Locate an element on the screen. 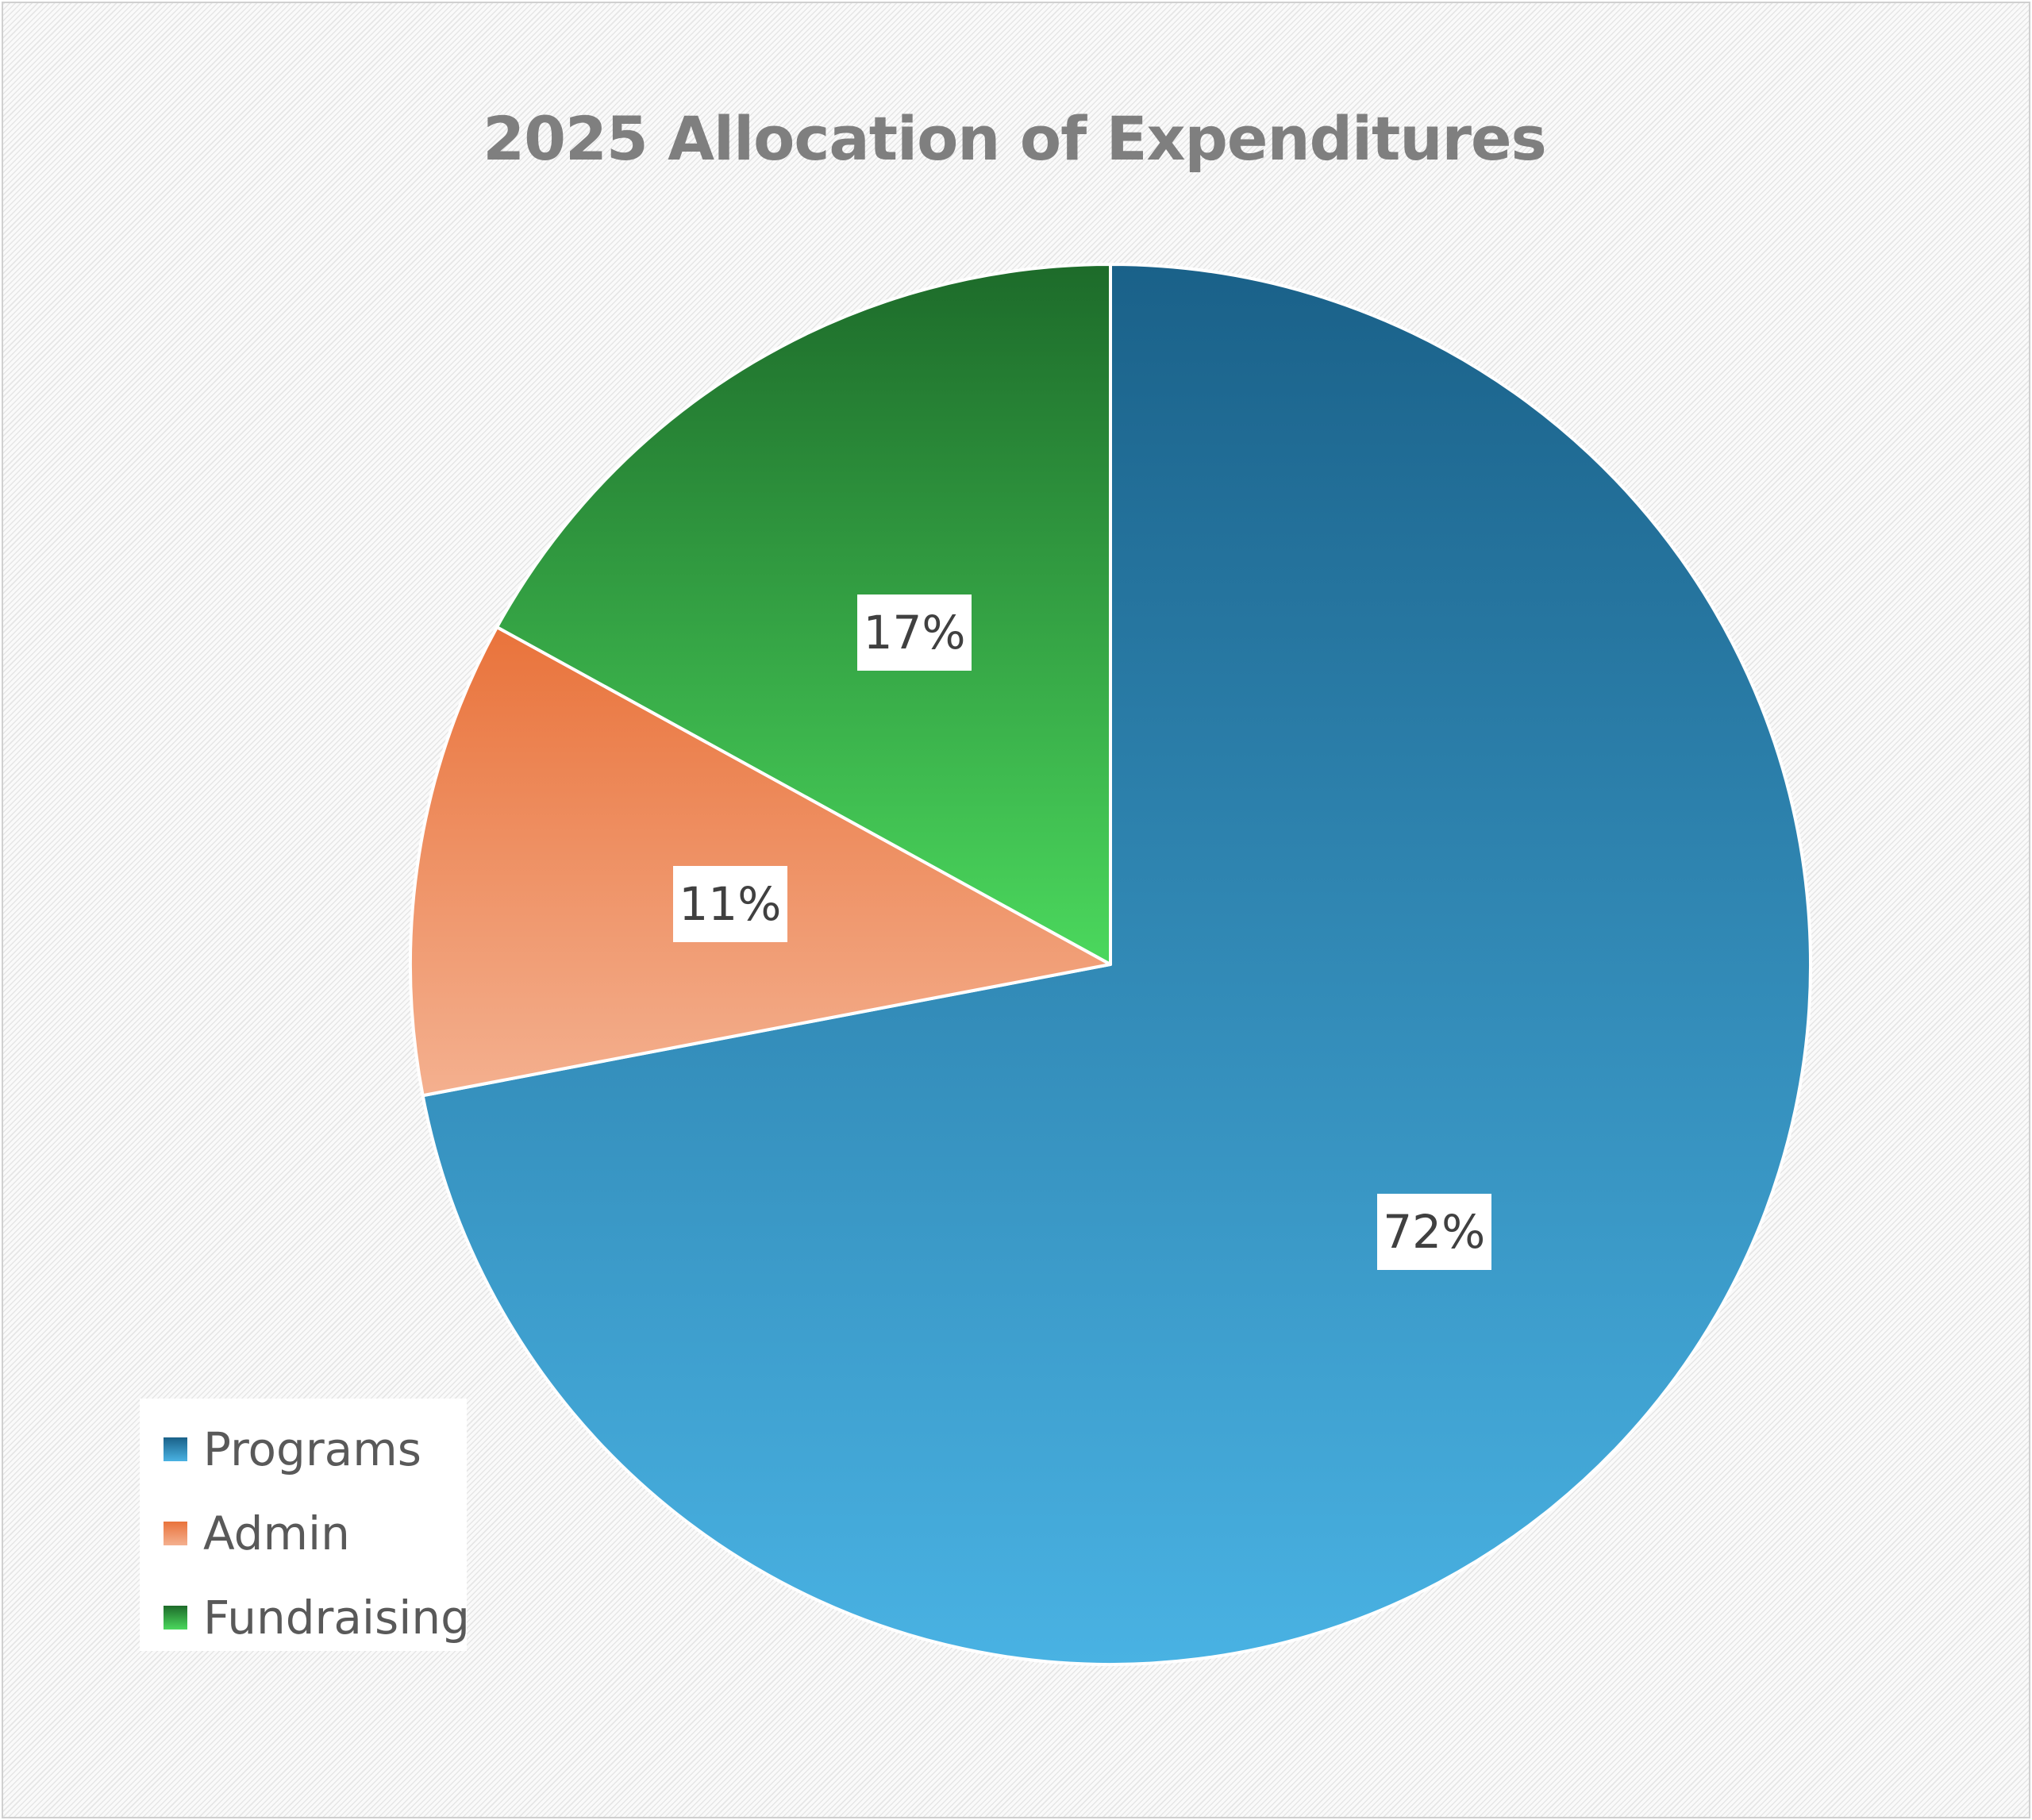 The height and width of the screenshot is (1820, 2032). legend-item-admin: Admin is located at coordinates (257, 1533).